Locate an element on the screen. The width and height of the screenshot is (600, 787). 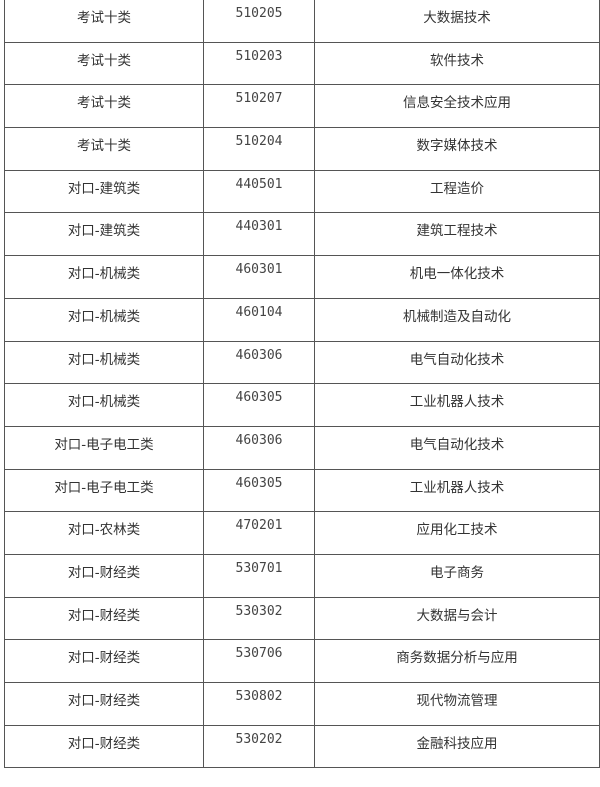
category-cell: 对口-农林类 is located at coordinates (104, 533).